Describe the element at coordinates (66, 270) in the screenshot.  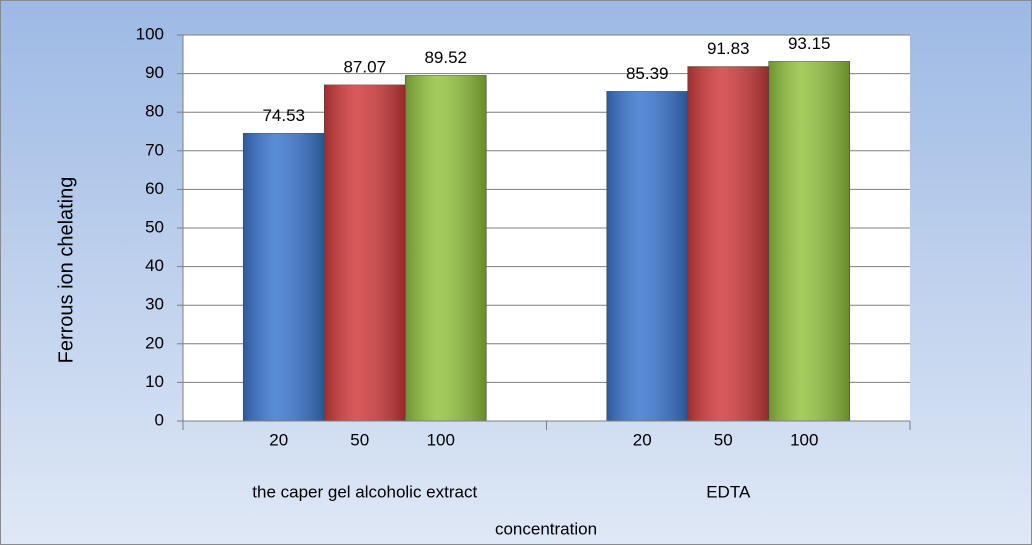
I see `y-axis-label: Ferrous ion chelating` at that location.